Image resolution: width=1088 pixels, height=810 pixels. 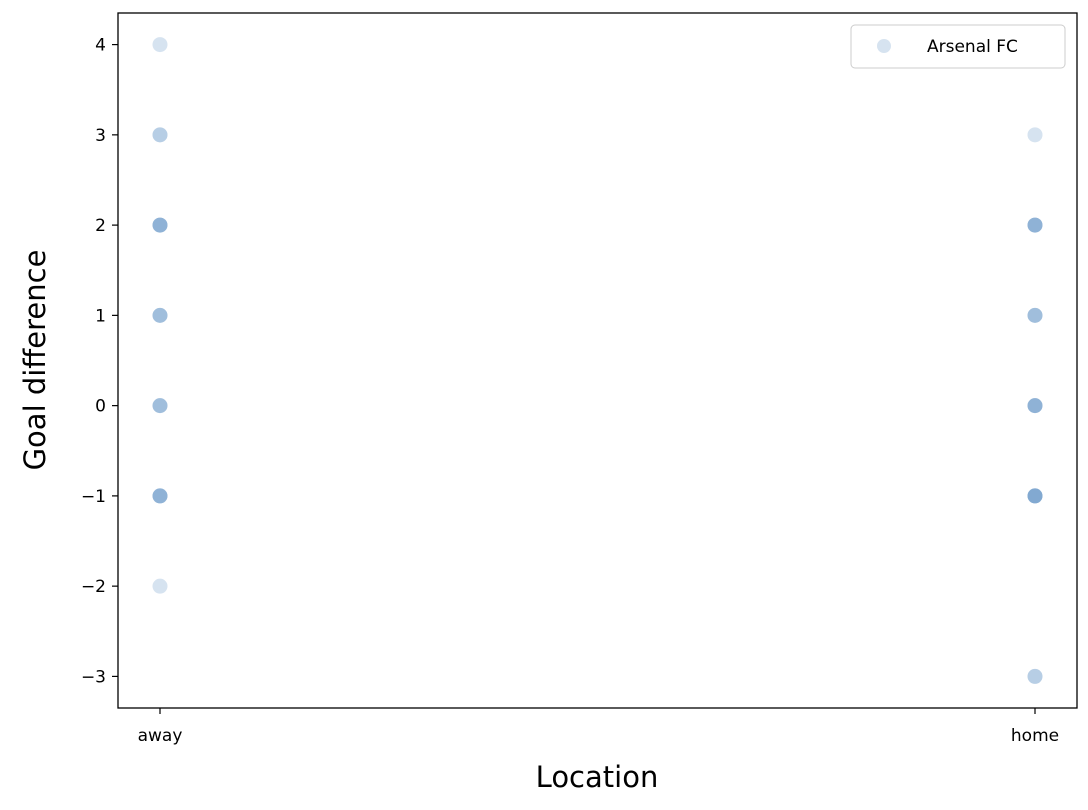 What do you see at coordinates (884, 46) in the screenshot?
I see `legend-marker` at bounding box center [884, 46].